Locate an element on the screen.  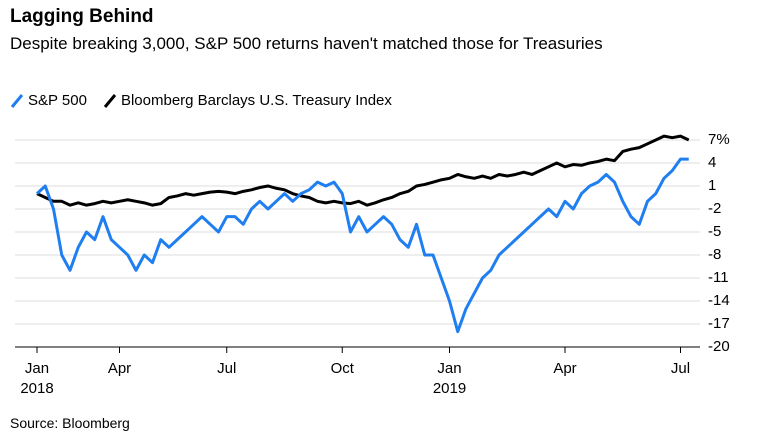
y-tick-label: 4 is located at coordinates (712, 162).